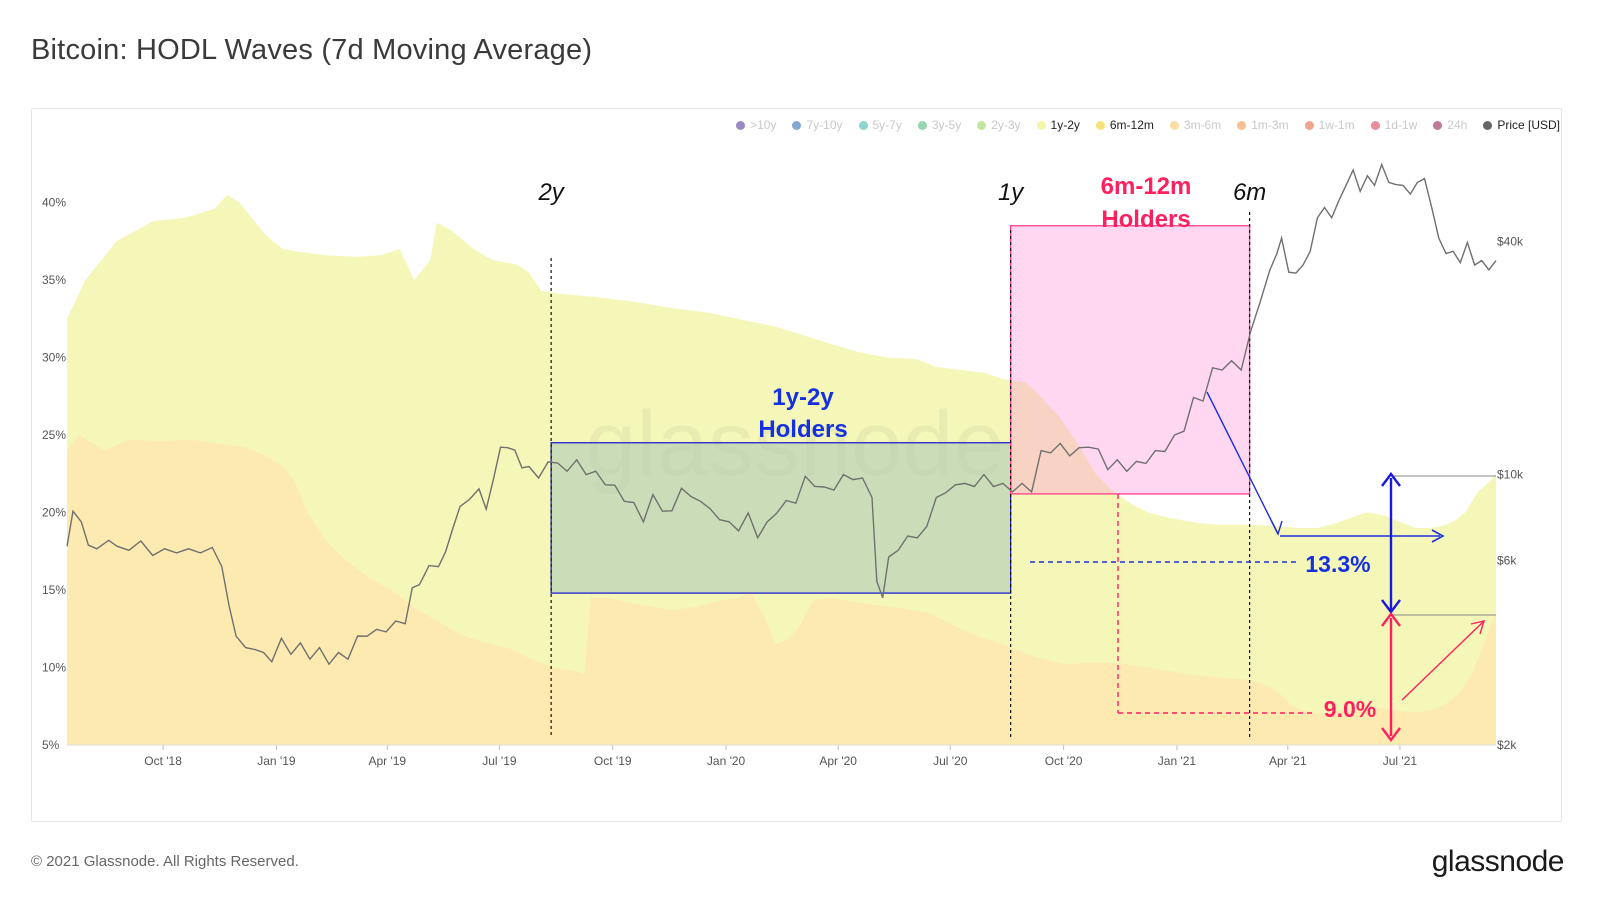 This screenshot has height=900, width=1600. I want to click on y-left-tick-4: 25%, so click(54, 435).